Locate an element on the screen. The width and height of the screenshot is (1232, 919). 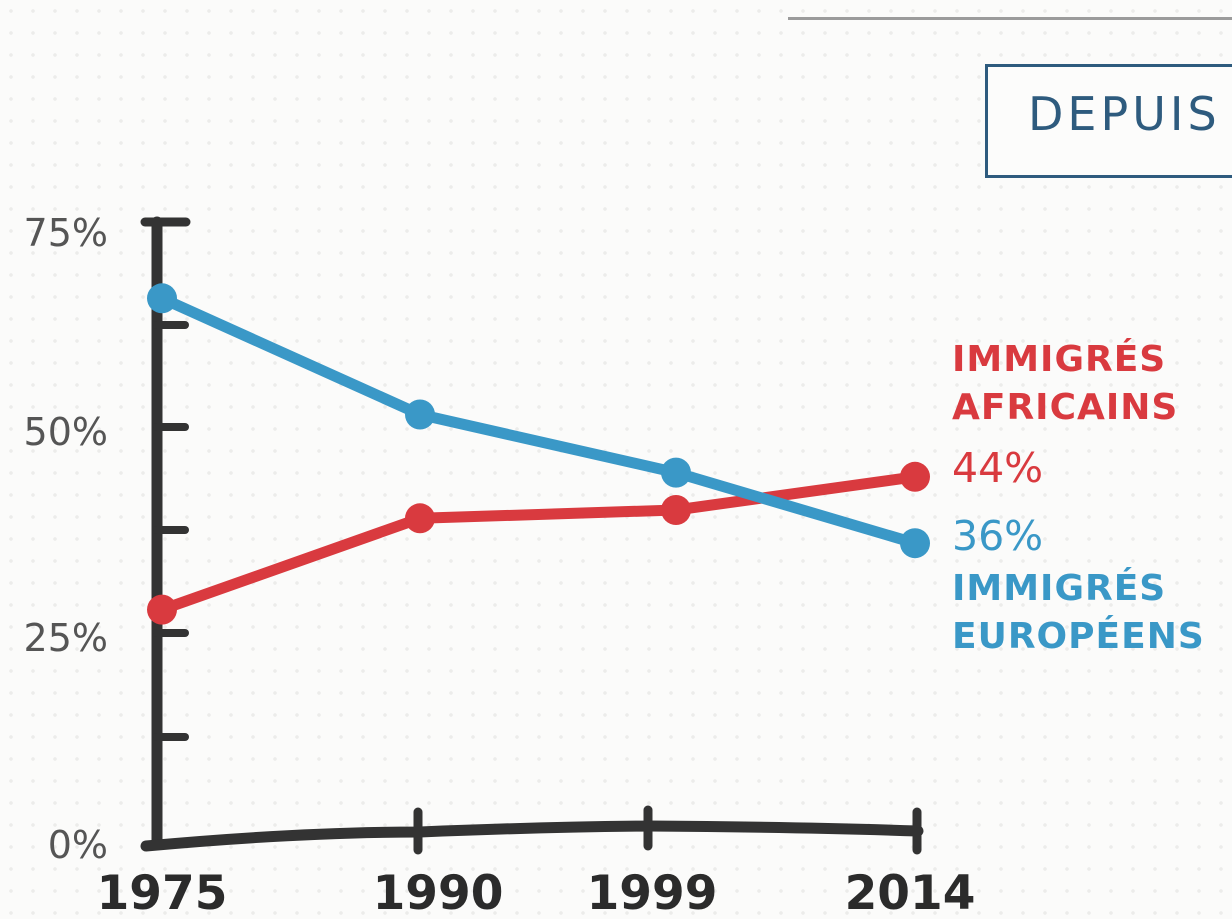
top-rule is located at coordinates (1010, 18).